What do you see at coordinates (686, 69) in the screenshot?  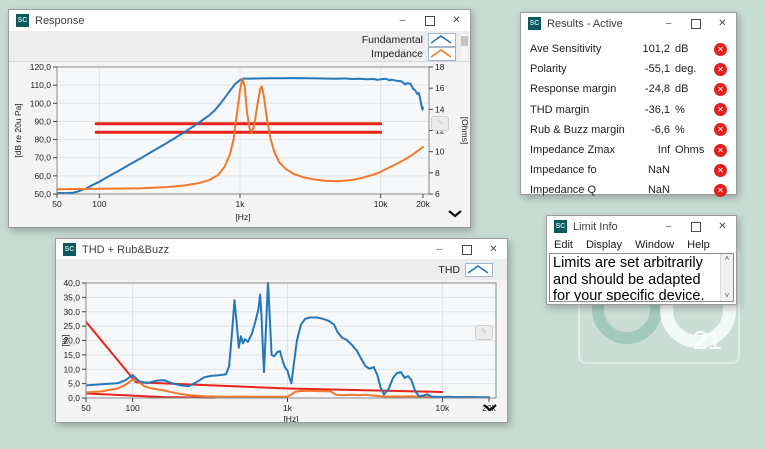 I see `result-unit: deg.` at bounding box center [686, 69].